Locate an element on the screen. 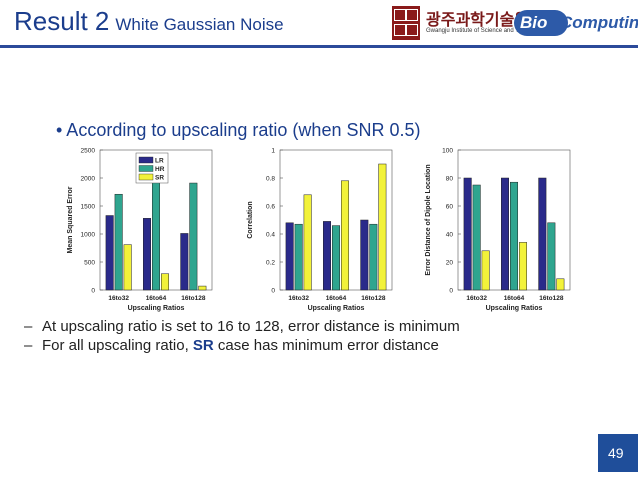  y-tick-label: 1500 is located at coordinates (88, 207).